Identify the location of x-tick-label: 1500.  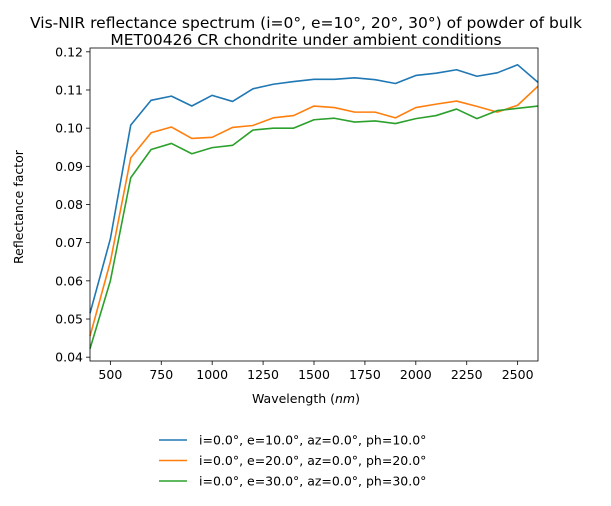
(314, 374).